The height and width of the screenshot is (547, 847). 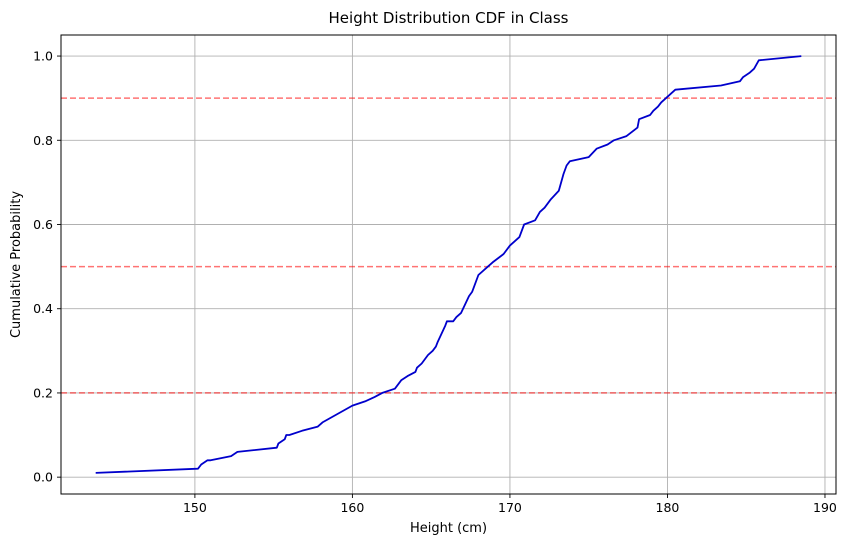 What do you see at coordinates (352, 507) in the screenshot?
I see `x-tick-label: 160` at bounding box center [352, 507].